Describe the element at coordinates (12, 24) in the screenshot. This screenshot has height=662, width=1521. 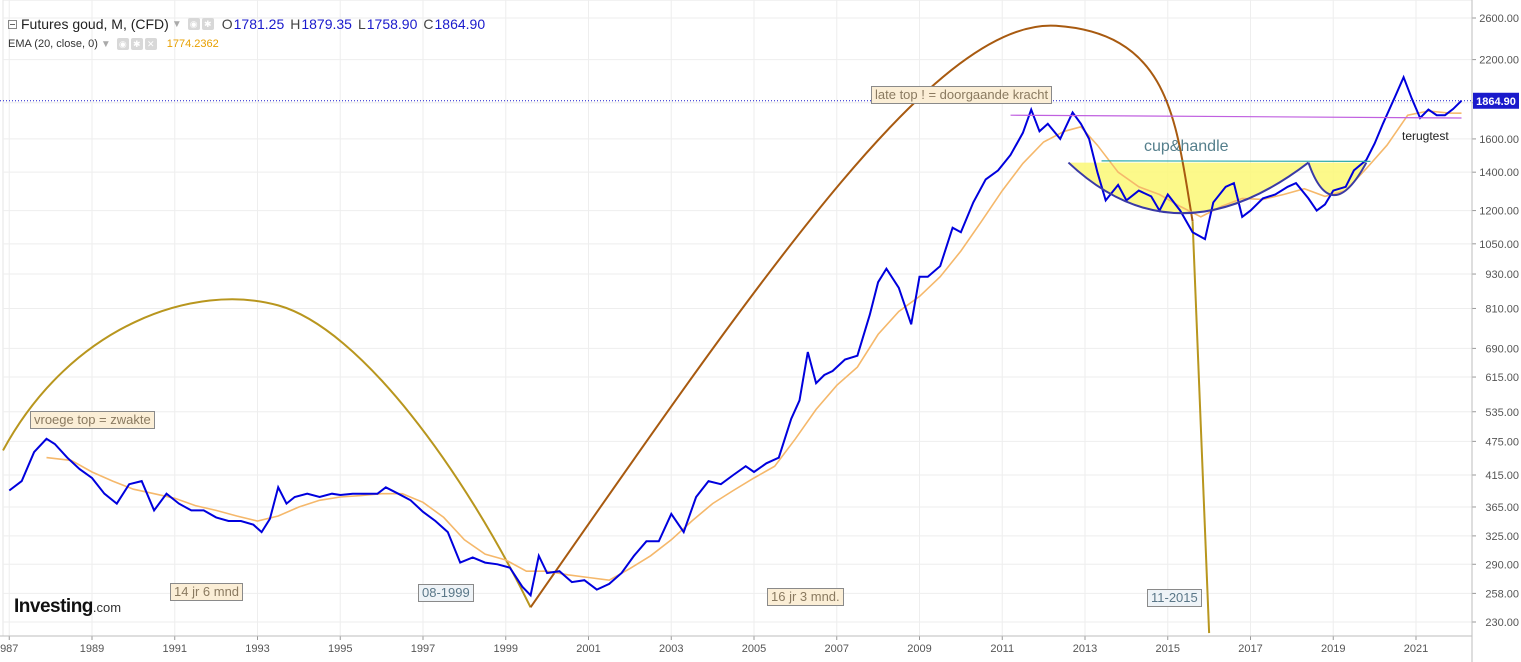
I see `collapse-icon` at that location.